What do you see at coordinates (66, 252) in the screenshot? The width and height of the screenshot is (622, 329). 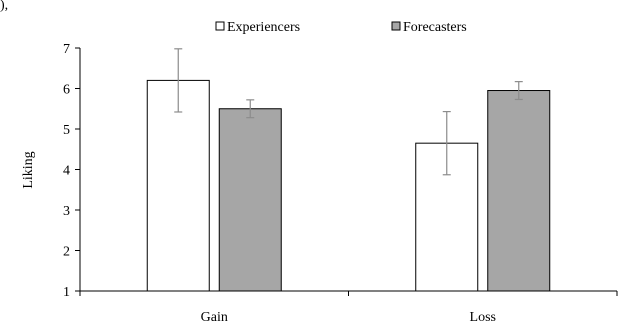 I see `y-tick-label: 2` at bounding box center [66, 252].